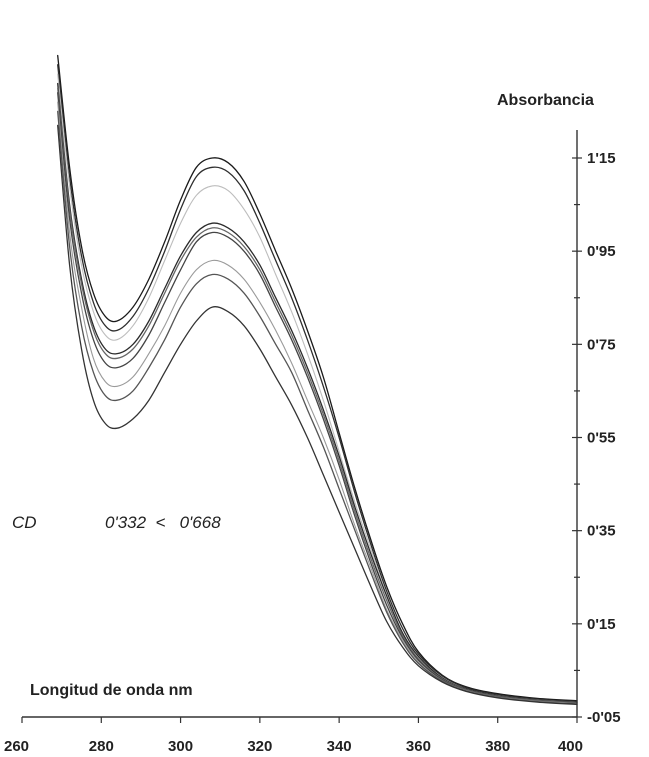  Describe the element at coordinates (601, 158) in the screenshot. I see `y-tick-label: 1'15` at that location.